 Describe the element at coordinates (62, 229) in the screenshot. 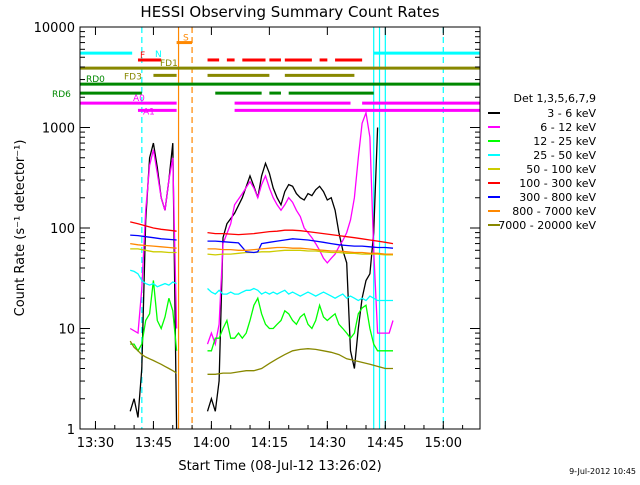

I see `y-tick-label: 100` at that location.